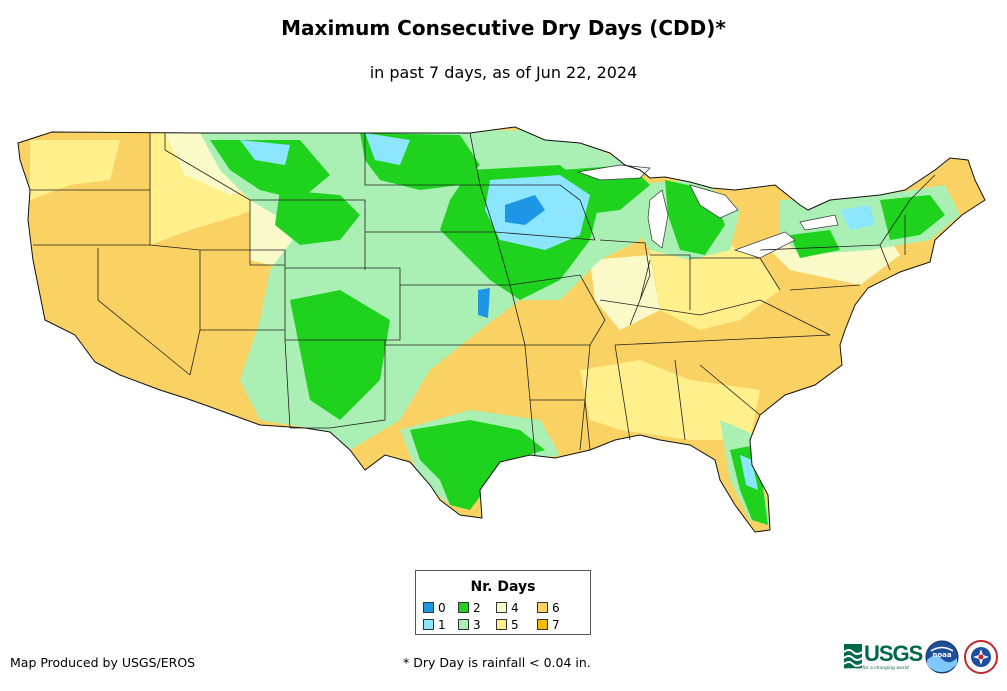  What do you see at coordinates (477, 608) in the screenshot?
I see `legend-label: 2` at bounding box center [477, 608].